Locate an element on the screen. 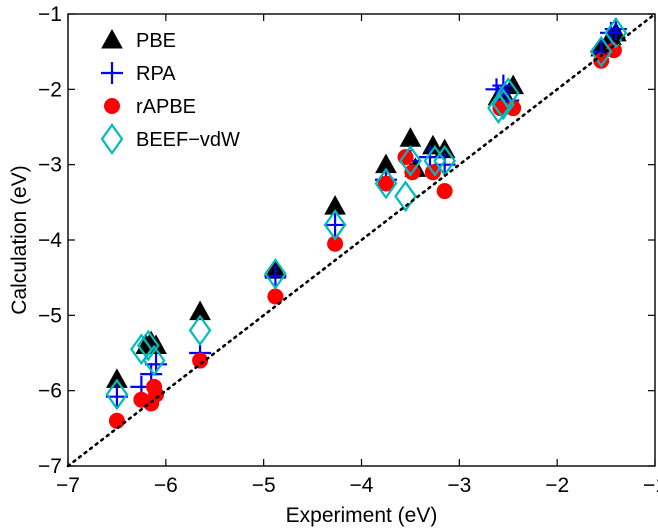 The height and width of the screenshot is (529, 658). legend-entry-circle: rAPBE is located at coordinates (150, 107).